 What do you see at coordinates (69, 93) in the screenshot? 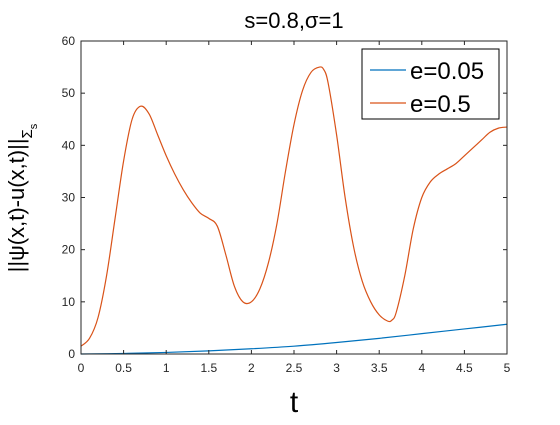
I see `y-tick-label: 50` at bounding box center [69, 93].